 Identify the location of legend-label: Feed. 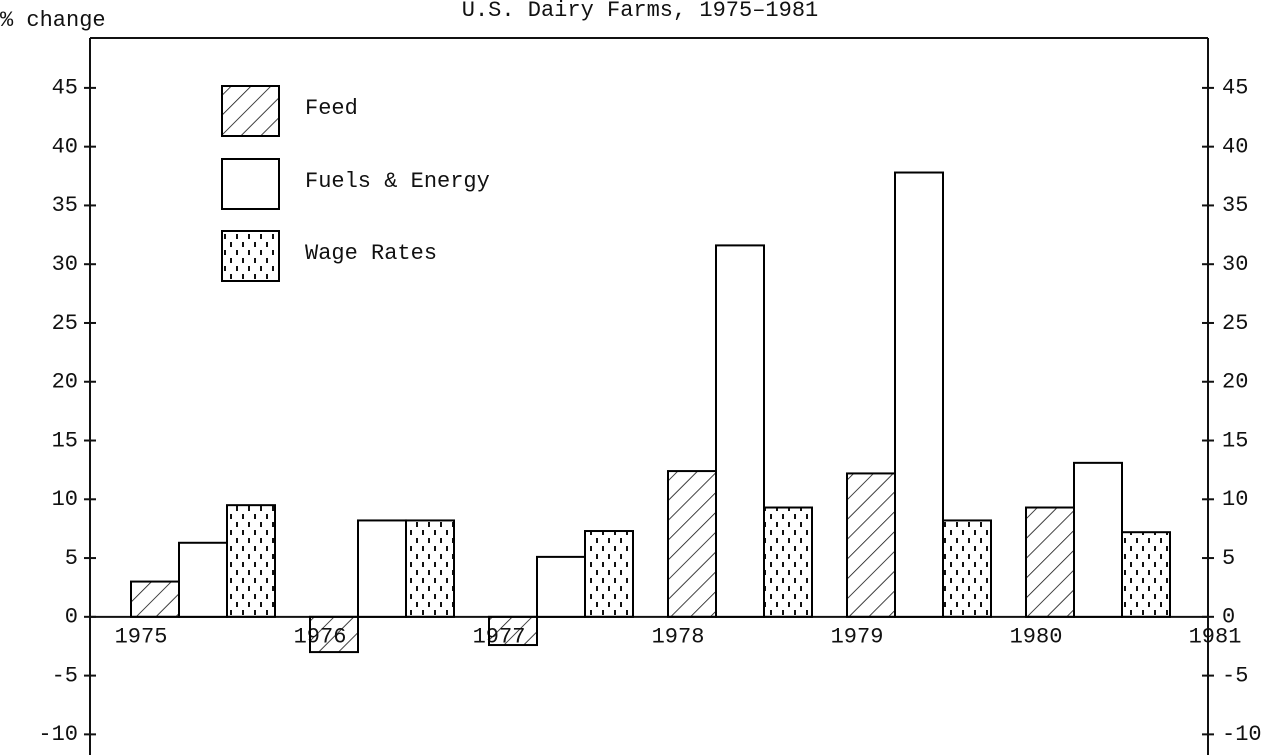
(331, 108).